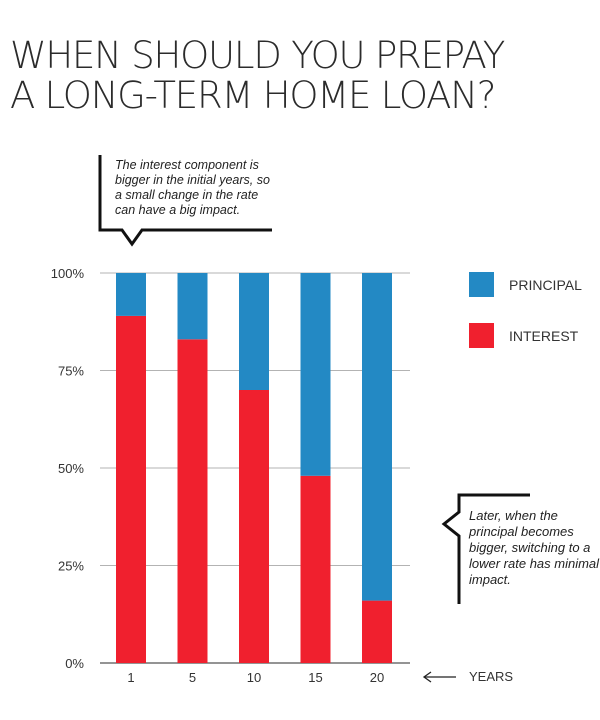 This screenshot has height=720, width=600. Describe the element at coordinates (71, 371) in the screenshot. I see `y-tick-label: 75%` at that location.